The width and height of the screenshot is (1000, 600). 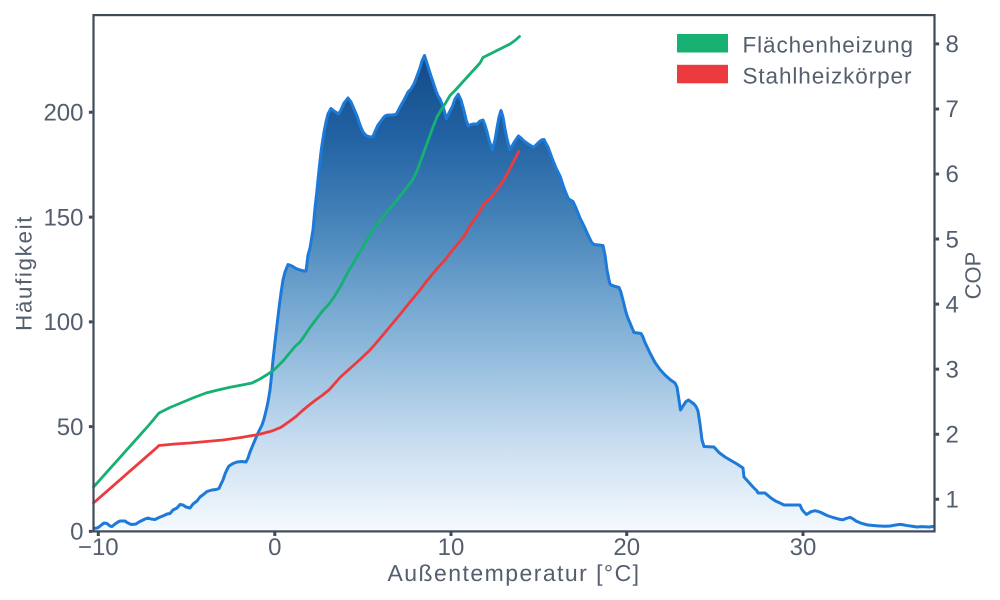 I want to click on svg-text: Flächenheizung, so click(x=828, y=45).